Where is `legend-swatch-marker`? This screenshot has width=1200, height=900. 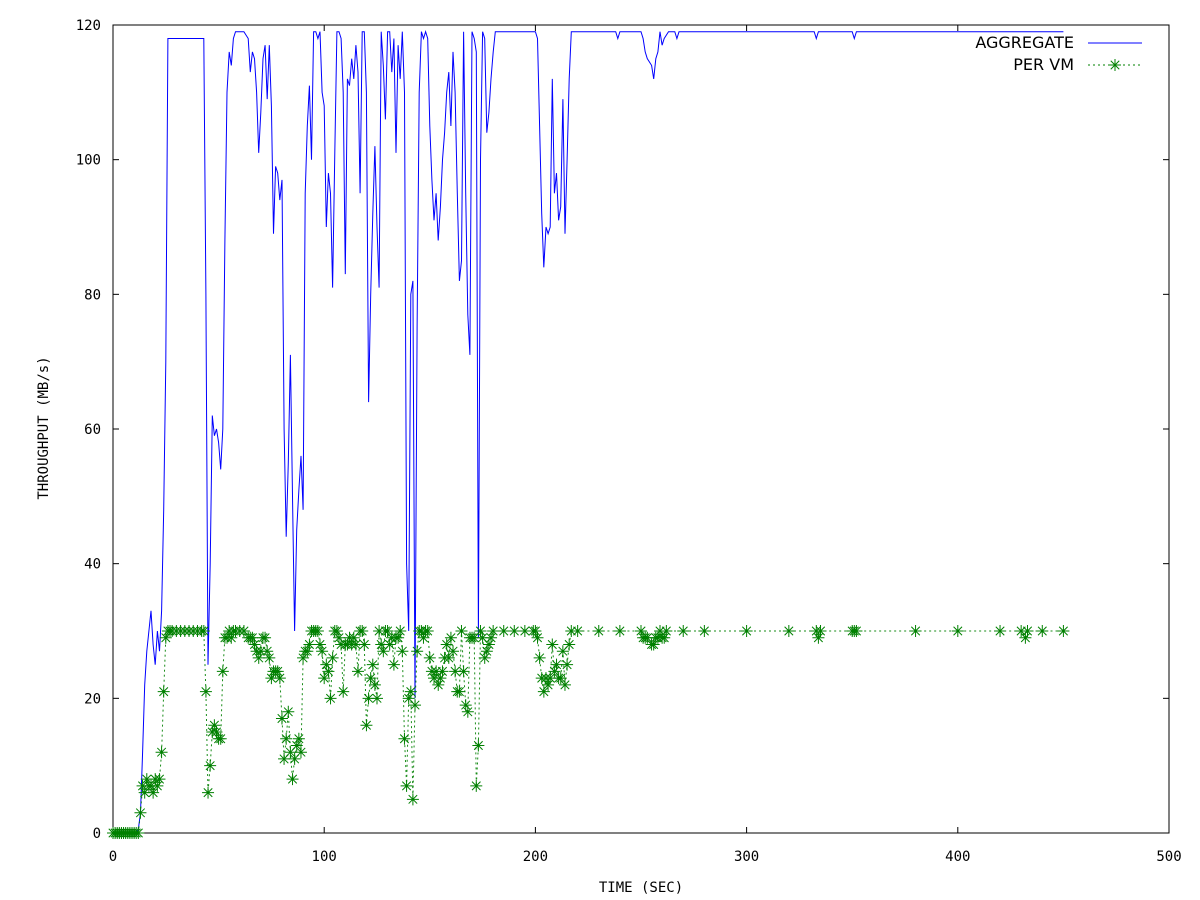 legend-swatch-marker is located at coordinates (1115, 65).